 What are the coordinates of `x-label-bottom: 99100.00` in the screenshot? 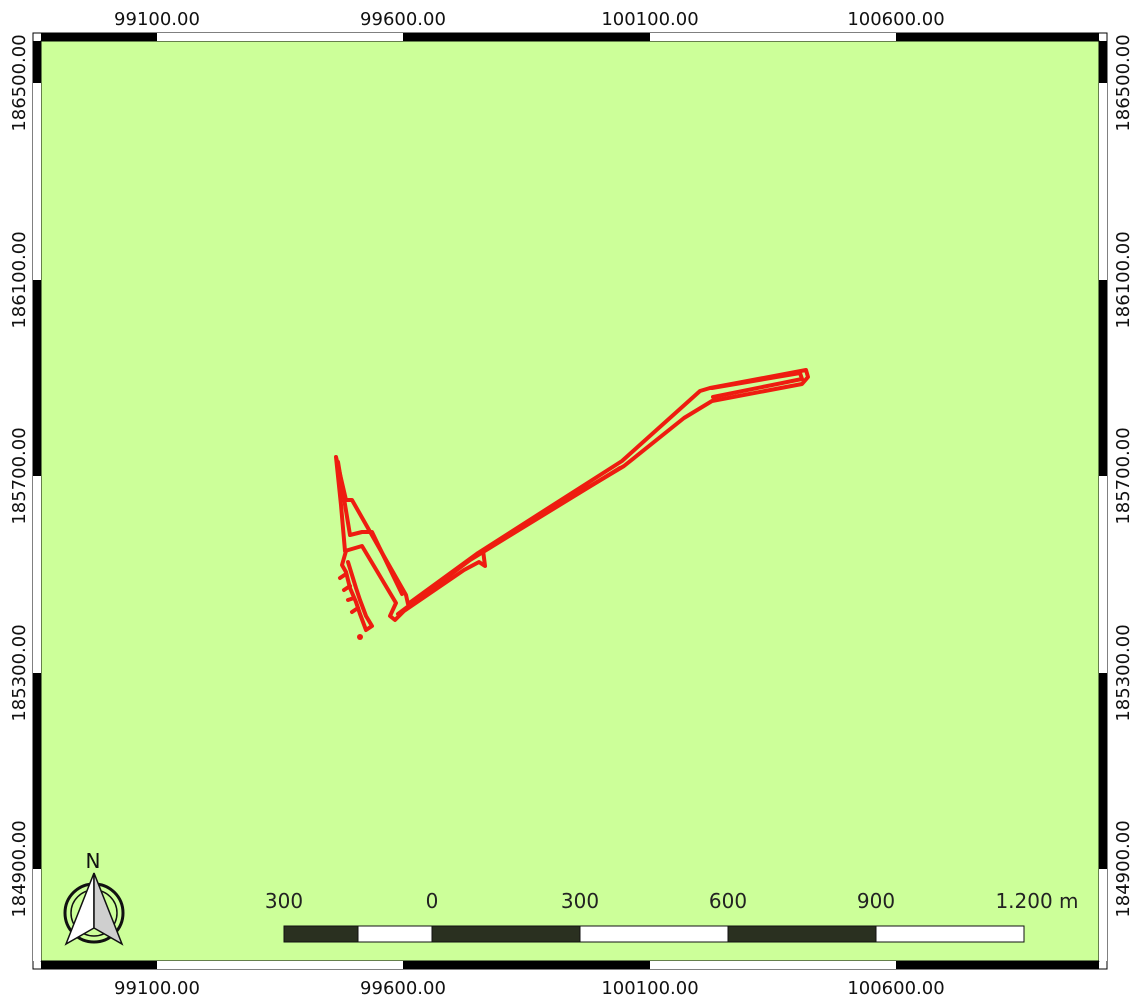 It's located at (157, 988).